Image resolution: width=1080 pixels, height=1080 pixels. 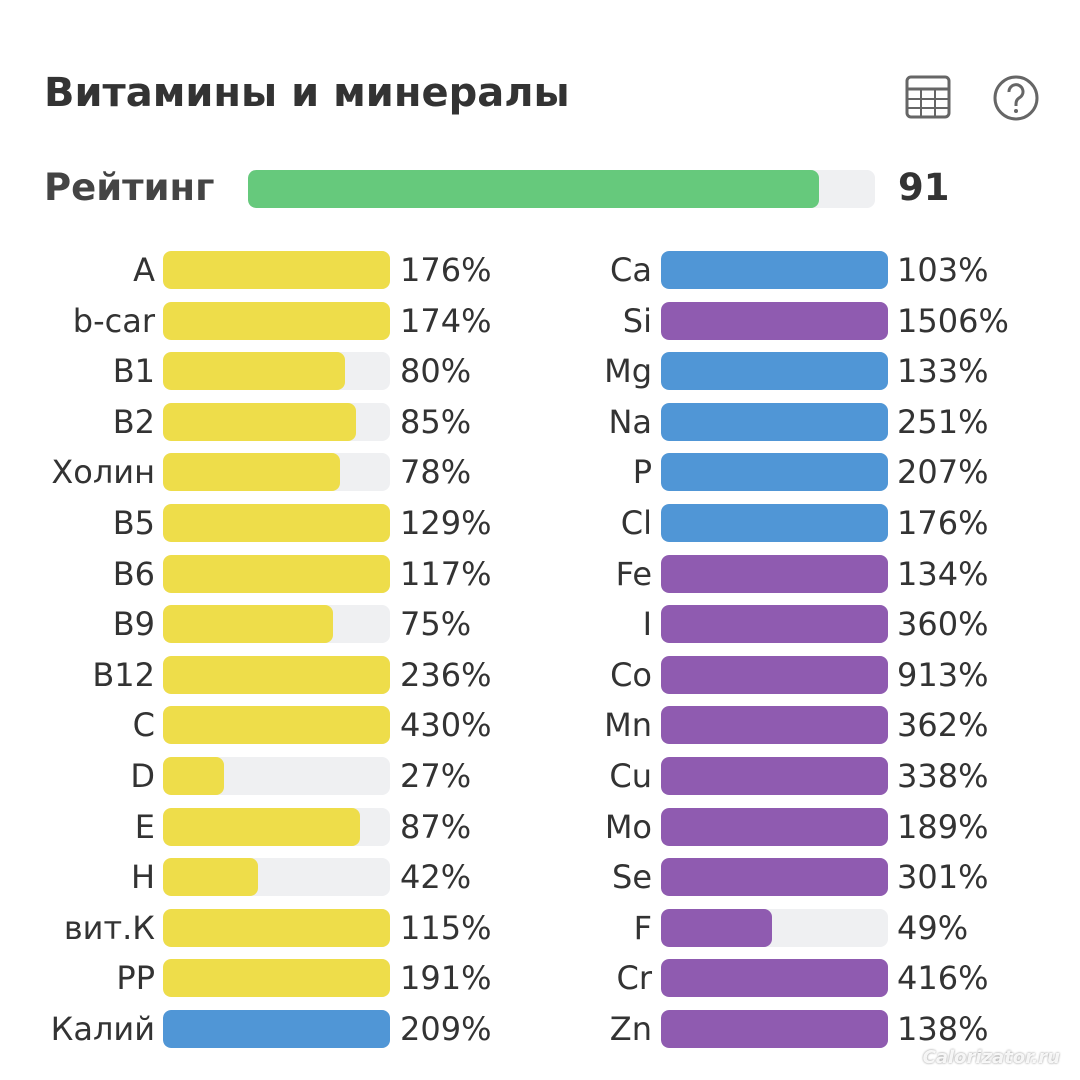 What do you see at coordinates (113, 320) in the screenshot?
I see `row-label: b-car` at bounding box center [113, 320].